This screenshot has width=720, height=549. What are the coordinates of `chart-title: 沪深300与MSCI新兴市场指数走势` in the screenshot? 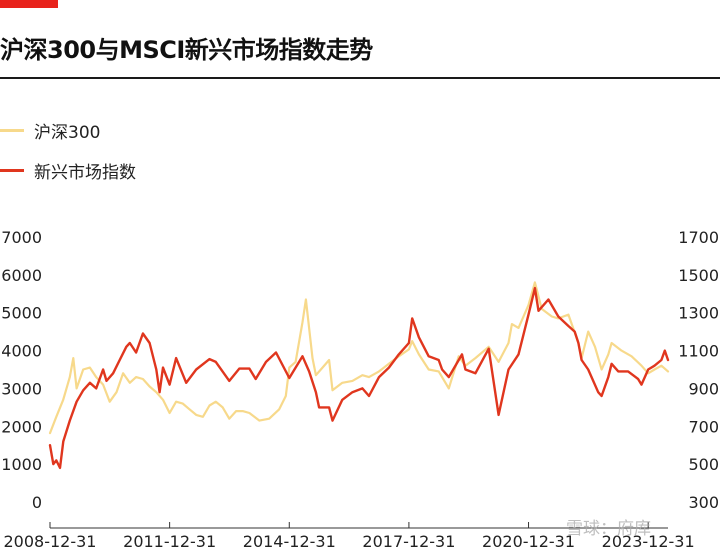 It's located at (186, 50).